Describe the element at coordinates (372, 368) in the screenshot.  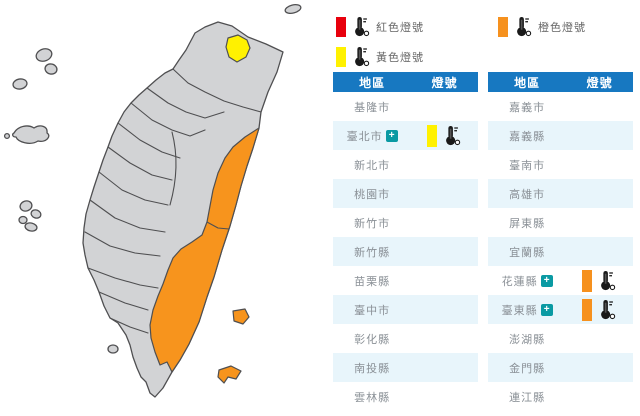
I see `region-label: 南投縣` at that location.